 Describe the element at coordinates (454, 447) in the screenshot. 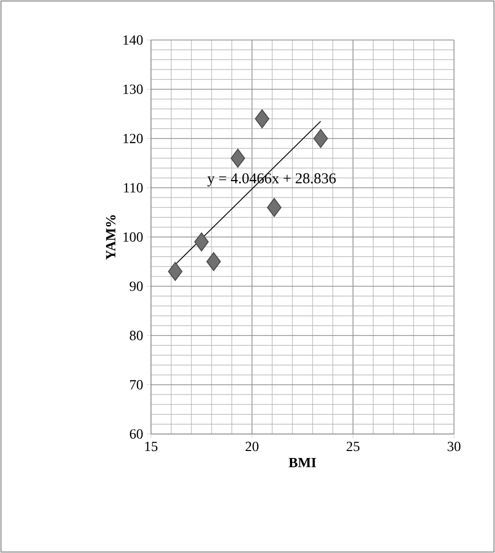

I see `x-tick-label: 30` at that location.